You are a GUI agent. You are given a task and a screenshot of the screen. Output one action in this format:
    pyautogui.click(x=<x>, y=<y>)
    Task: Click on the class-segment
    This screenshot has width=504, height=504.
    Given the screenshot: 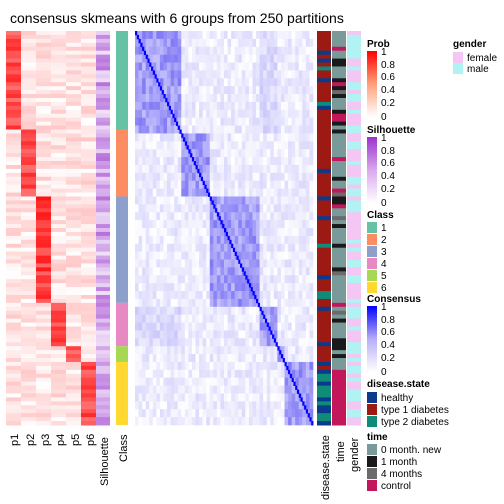 What is the action you would take?
    pyautogui.click(x=122, y=324)
    